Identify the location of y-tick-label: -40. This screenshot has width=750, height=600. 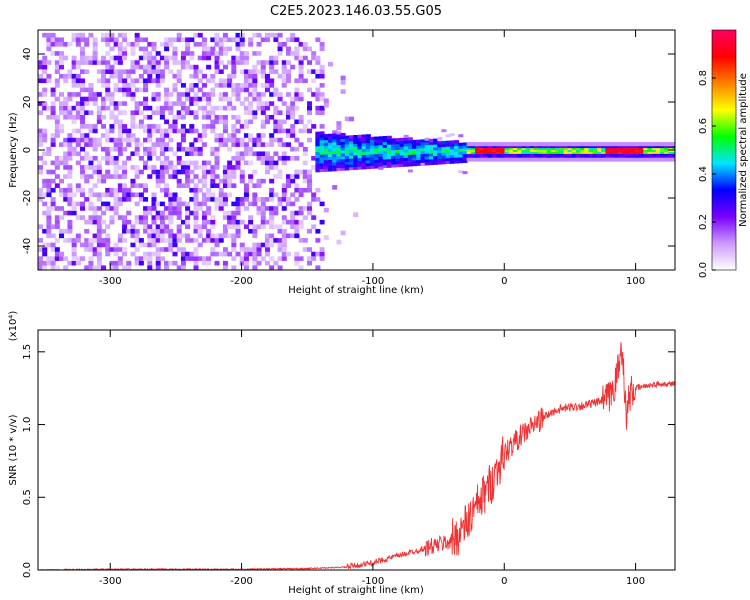
(27, 246).